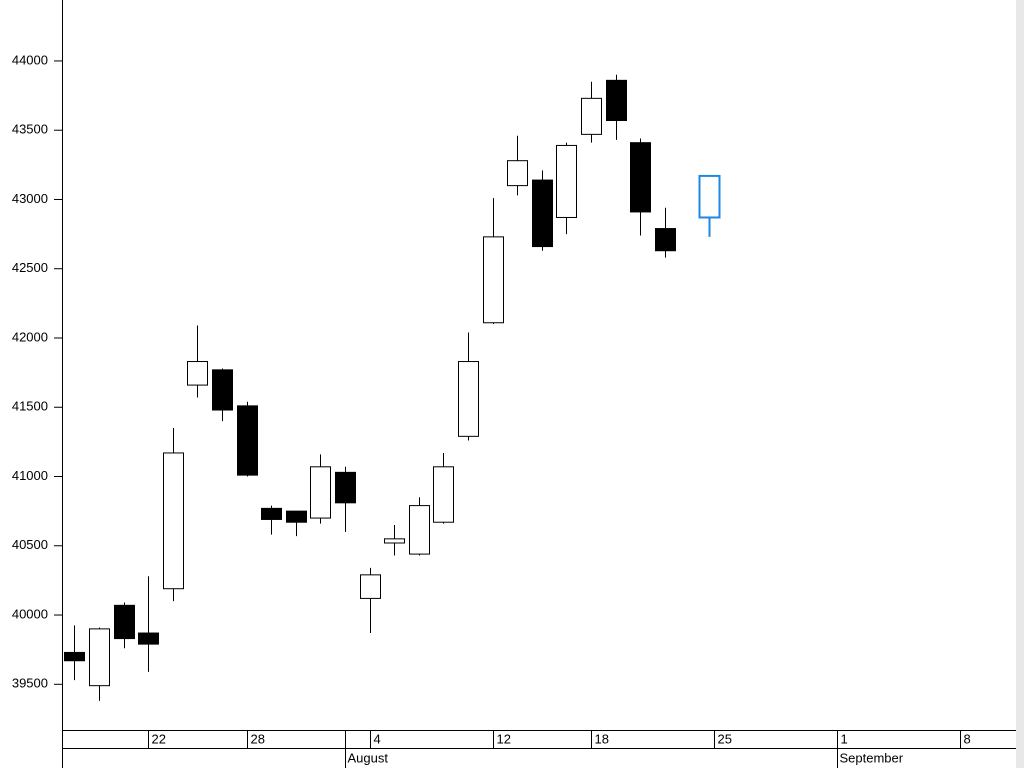 The height and width of the screenshot is (768, 1024). What do you see at coordinates (30, 59) in the screenshot?
I see `y-tick-label: 44000` at bounding box center [30, 59].